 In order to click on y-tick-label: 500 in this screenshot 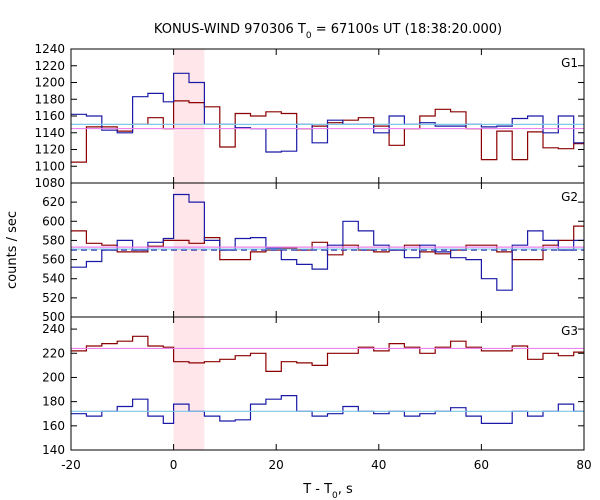, I will do `click(53, 317)`.